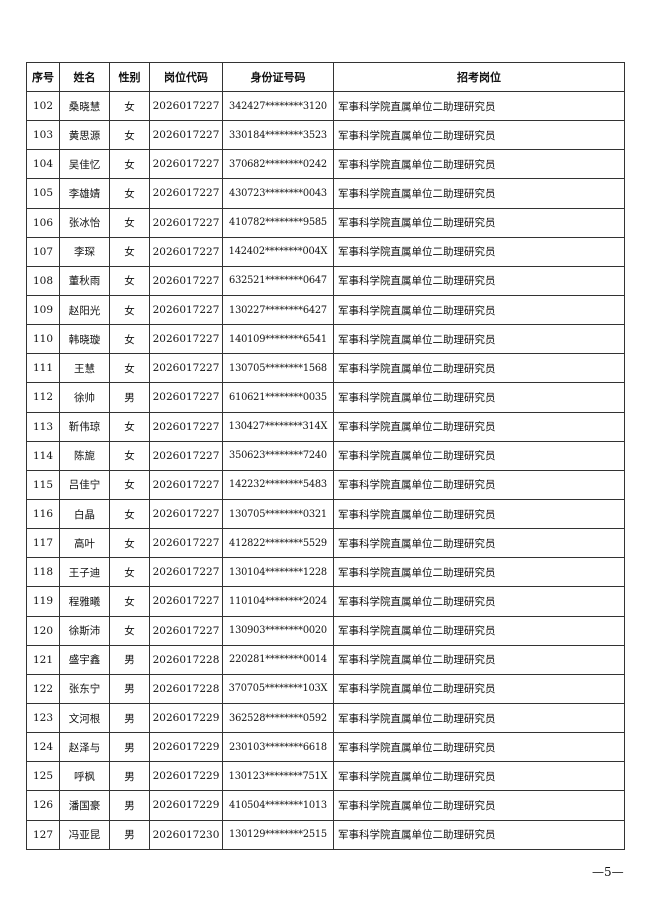  What do you see at coordinates (84, 572) in the screenshot?
I see `cell-name: 王子迪` at bounding box center [84, 572].